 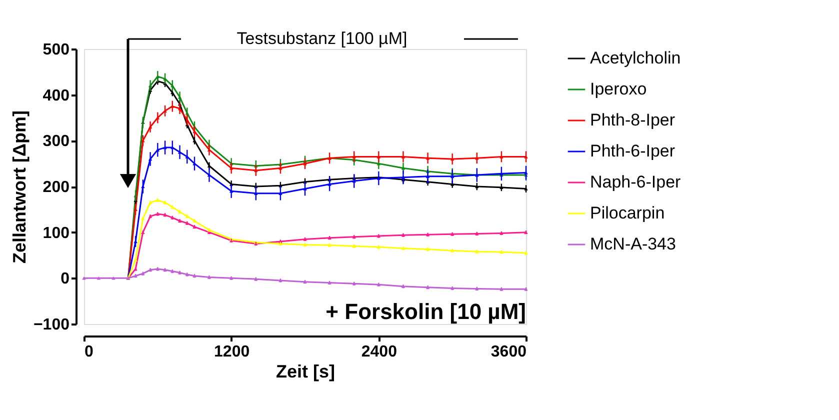 I want to click on x-tick-label: 3600, so click(x=508, y=352).